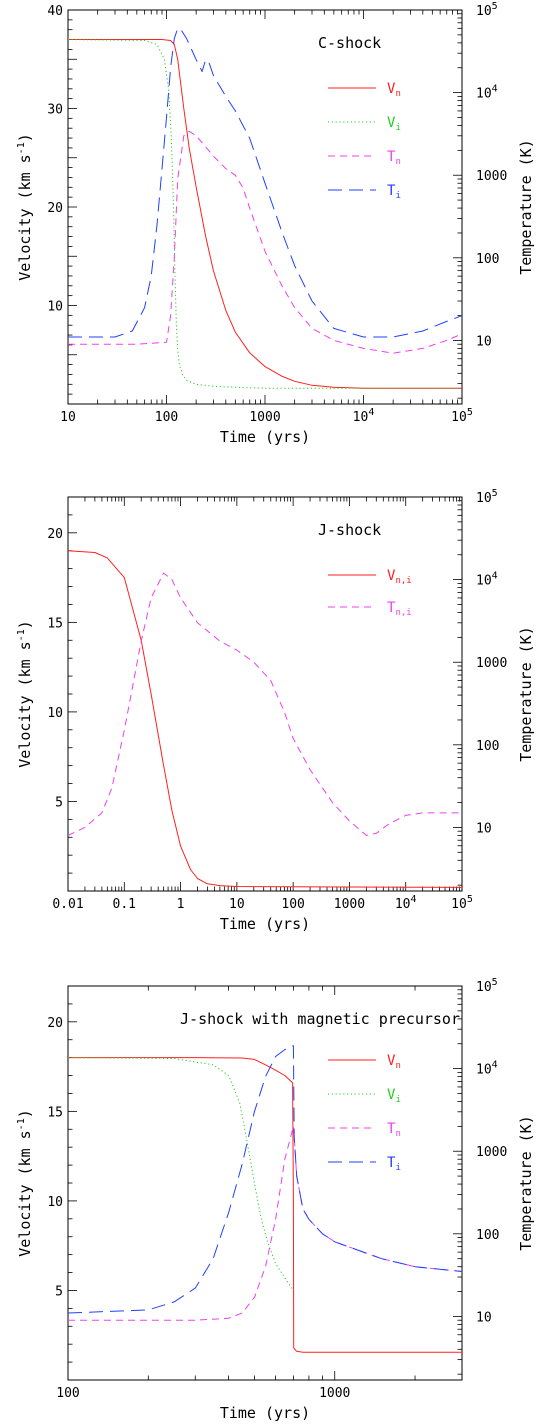 The image size is (553, 1428). What do you see at coordinates (399, 577) in the screenshot?
I see `legend-label: Vn,i` at bounding box center [399, 577].